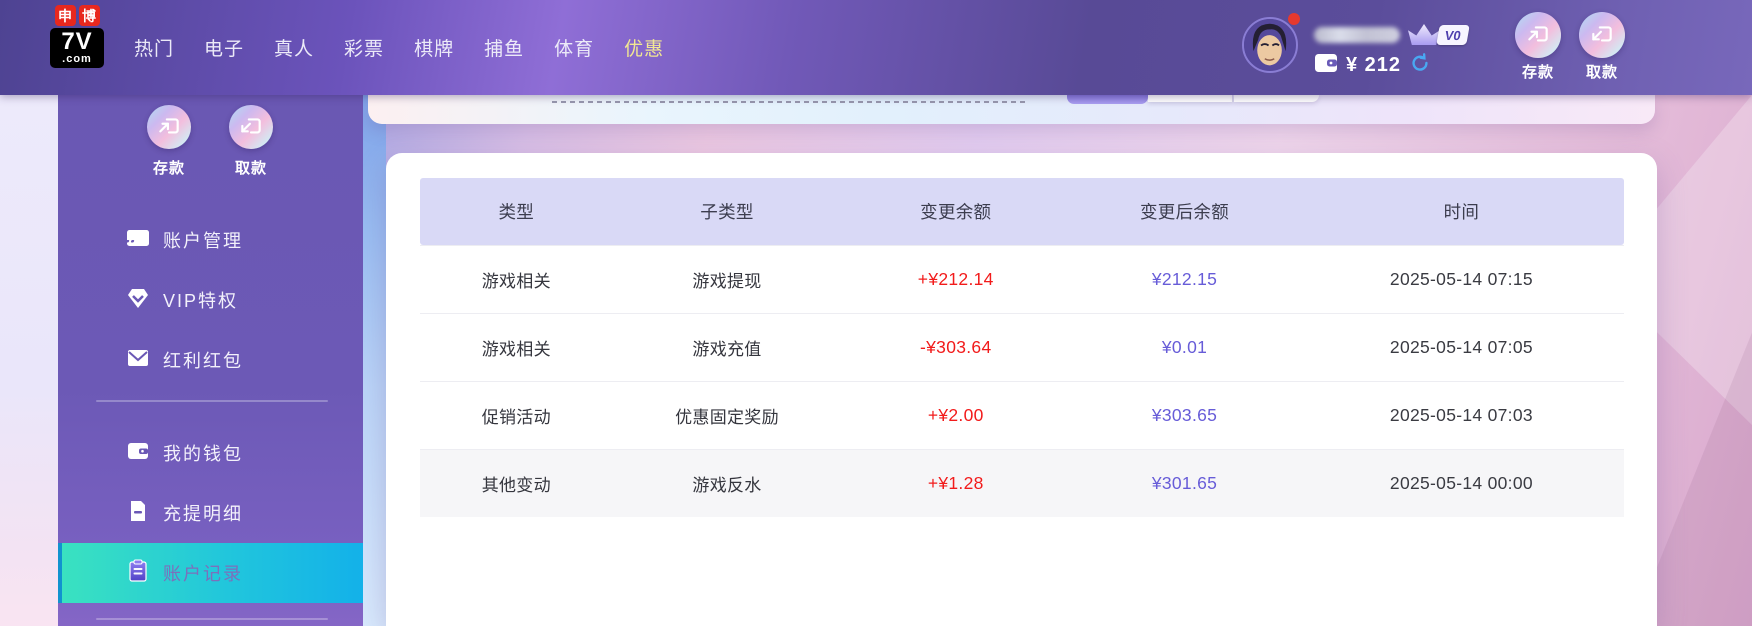 The height and width of the screenshot is (626, 1752). What do you see at coordinates (250, 168) in the screenshot?
I see `sidebar-withdraw-label: 取款` at bounding box center [250, 168].